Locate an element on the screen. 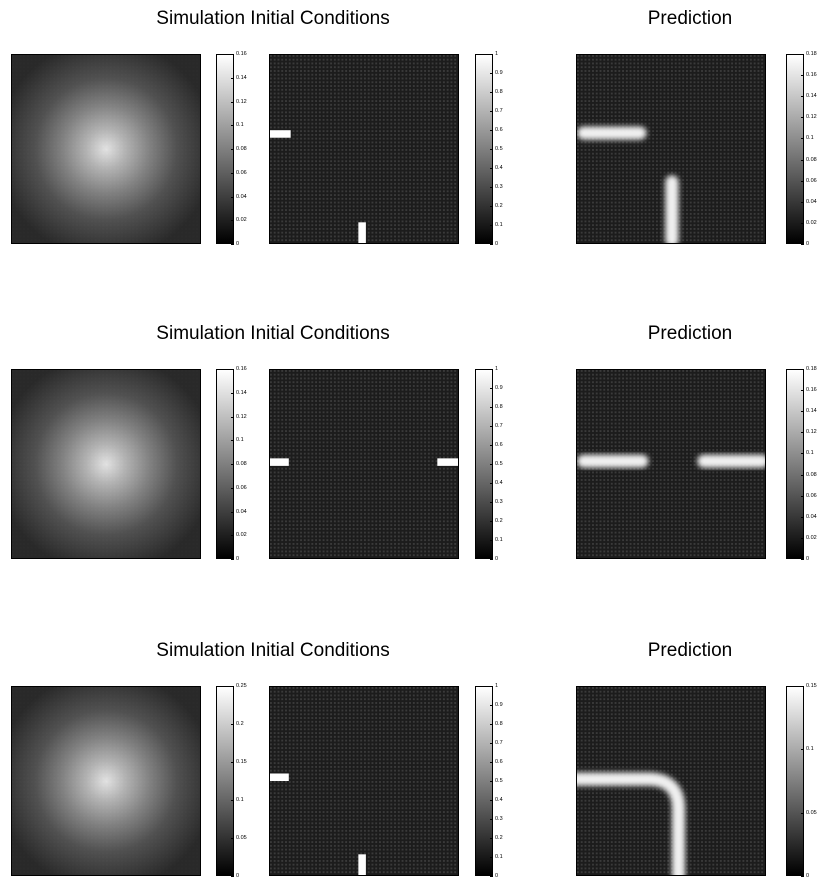 This screenshot has height=879, width=817. colorbar-tick-label: 0.2 is located at coordinates (240, 724).